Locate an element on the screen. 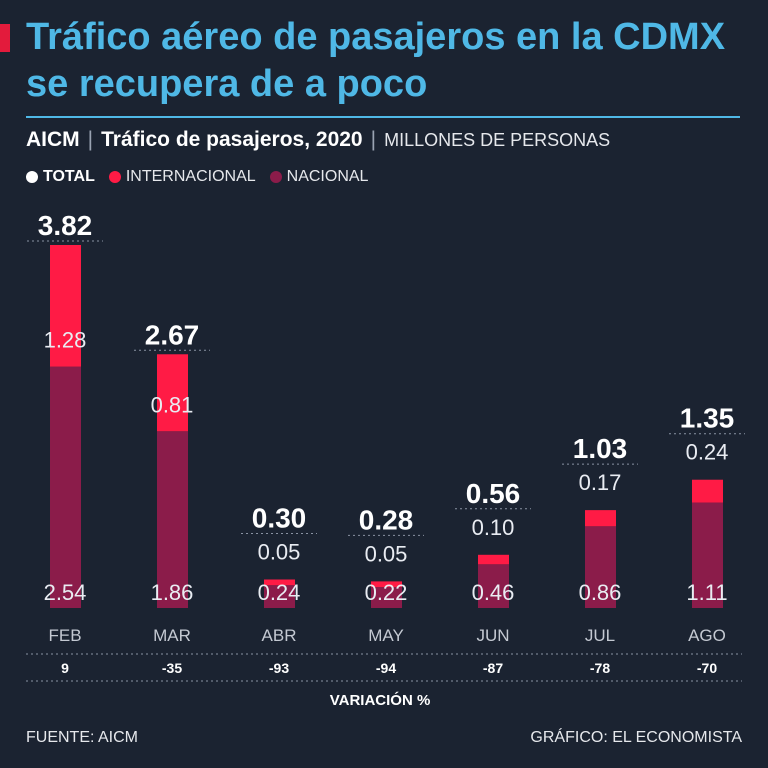 The height and width of the screenshot is (768, 768). legend-label-international: INTERNACIONAL is located at coordinates (190, 176).